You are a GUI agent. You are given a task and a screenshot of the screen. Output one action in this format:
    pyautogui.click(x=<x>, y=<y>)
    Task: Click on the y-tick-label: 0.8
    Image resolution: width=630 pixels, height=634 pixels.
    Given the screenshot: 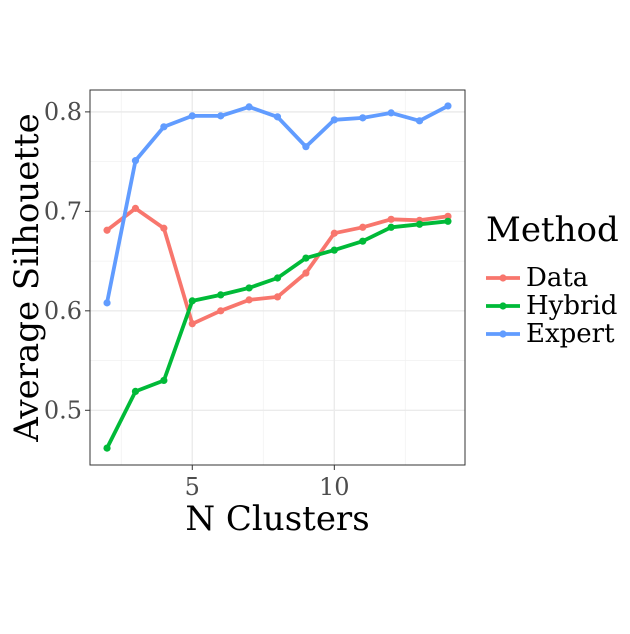 What is the action you would take?
    pyautogui.click(x=63, y=112)
    